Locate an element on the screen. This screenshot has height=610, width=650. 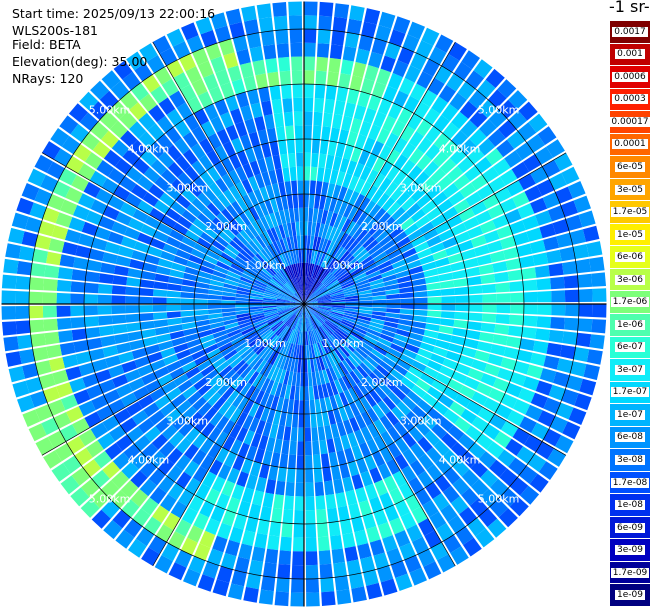
colorbar-label: 1.7e-09 is located at coordinates (630, 572).